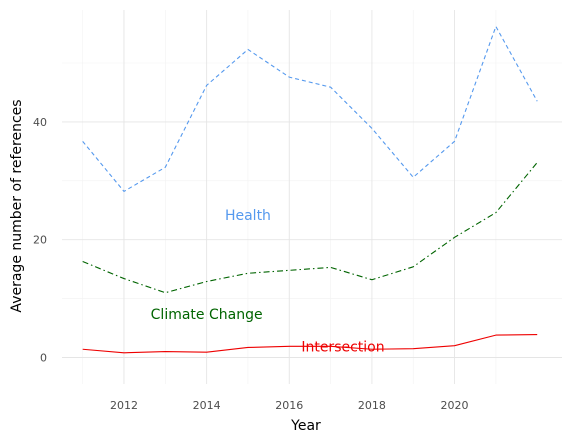 The image size is (572, 443). Describe the element at coordinates (342, 347) in the screenshot. I see `series-label-intersection: Intersection` at that location.